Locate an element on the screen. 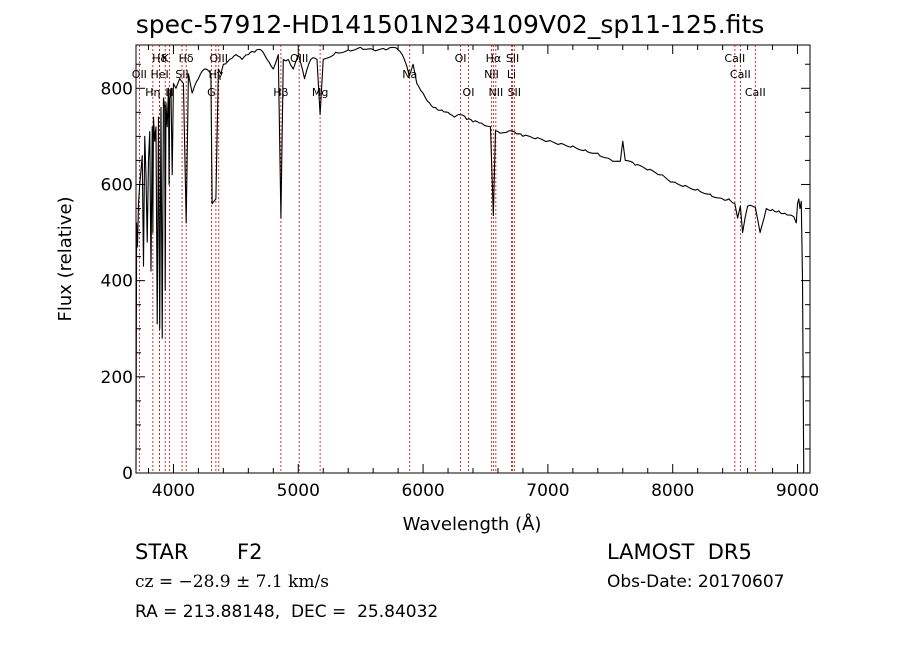  spectral-line-label: H is located at coordinates (169, 92).